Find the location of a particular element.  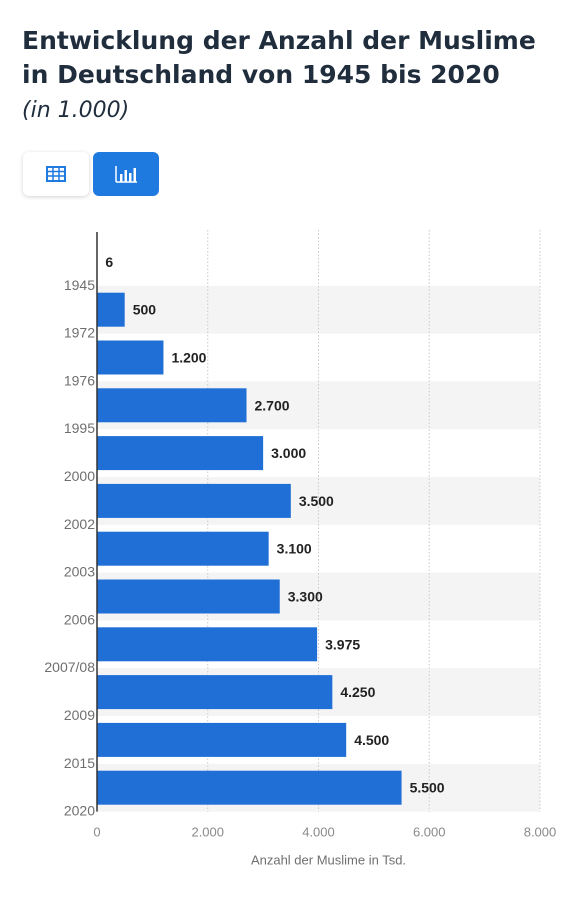

category-label: 1995 is located at coordinates (79, 428).